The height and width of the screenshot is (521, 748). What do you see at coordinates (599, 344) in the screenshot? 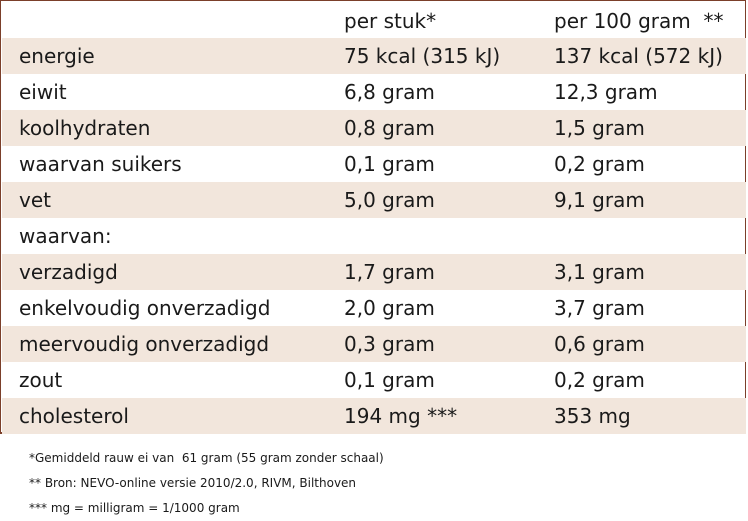
I see `value-per-100g: 0,6 gram` at bounding box center [599, 344].